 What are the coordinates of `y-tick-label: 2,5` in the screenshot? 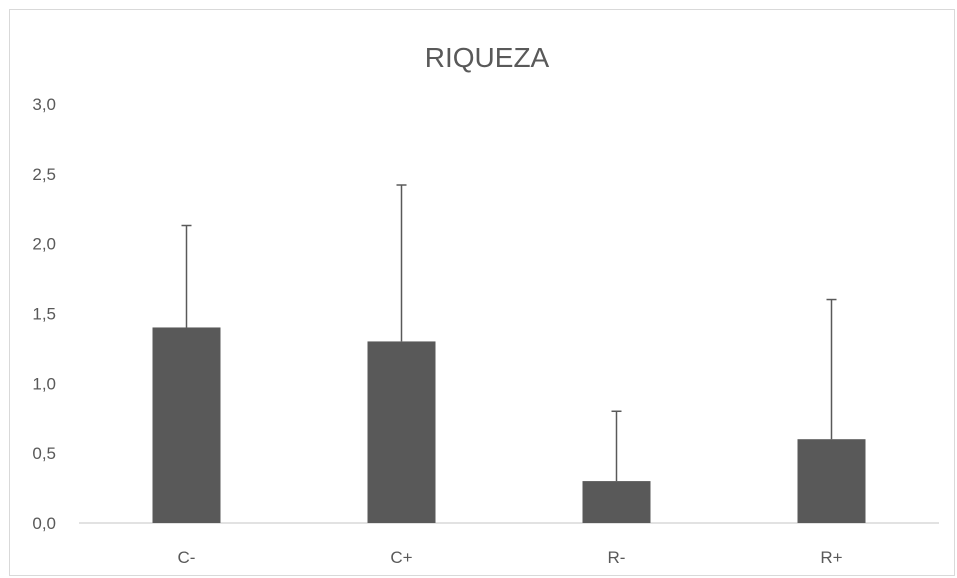 It's located at (44, 174).